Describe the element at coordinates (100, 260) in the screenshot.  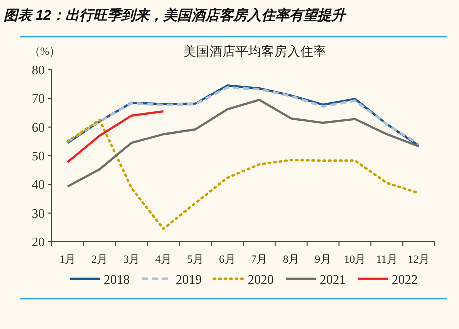
I see `x-tick-label: 2月` at that location.